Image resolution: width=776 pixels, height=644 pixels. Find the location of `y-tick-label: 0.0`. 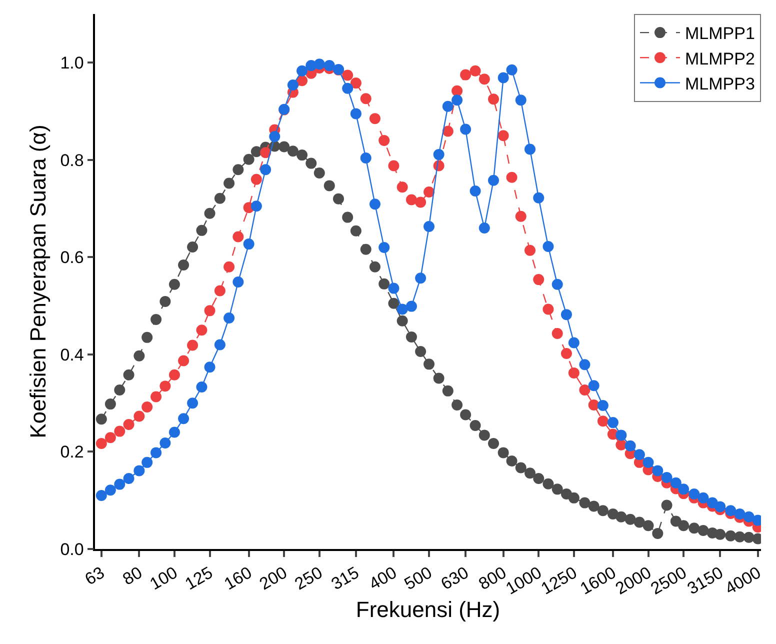

y-tick-label: 0.0 is located at coordinates (72, 549).